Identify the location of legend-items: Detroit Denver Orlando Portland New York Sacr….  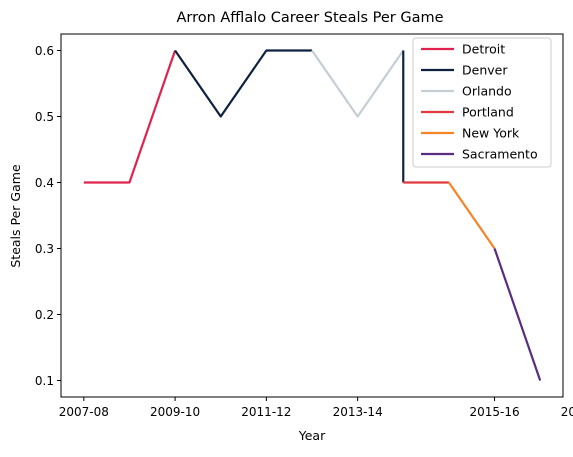
(479, 102).